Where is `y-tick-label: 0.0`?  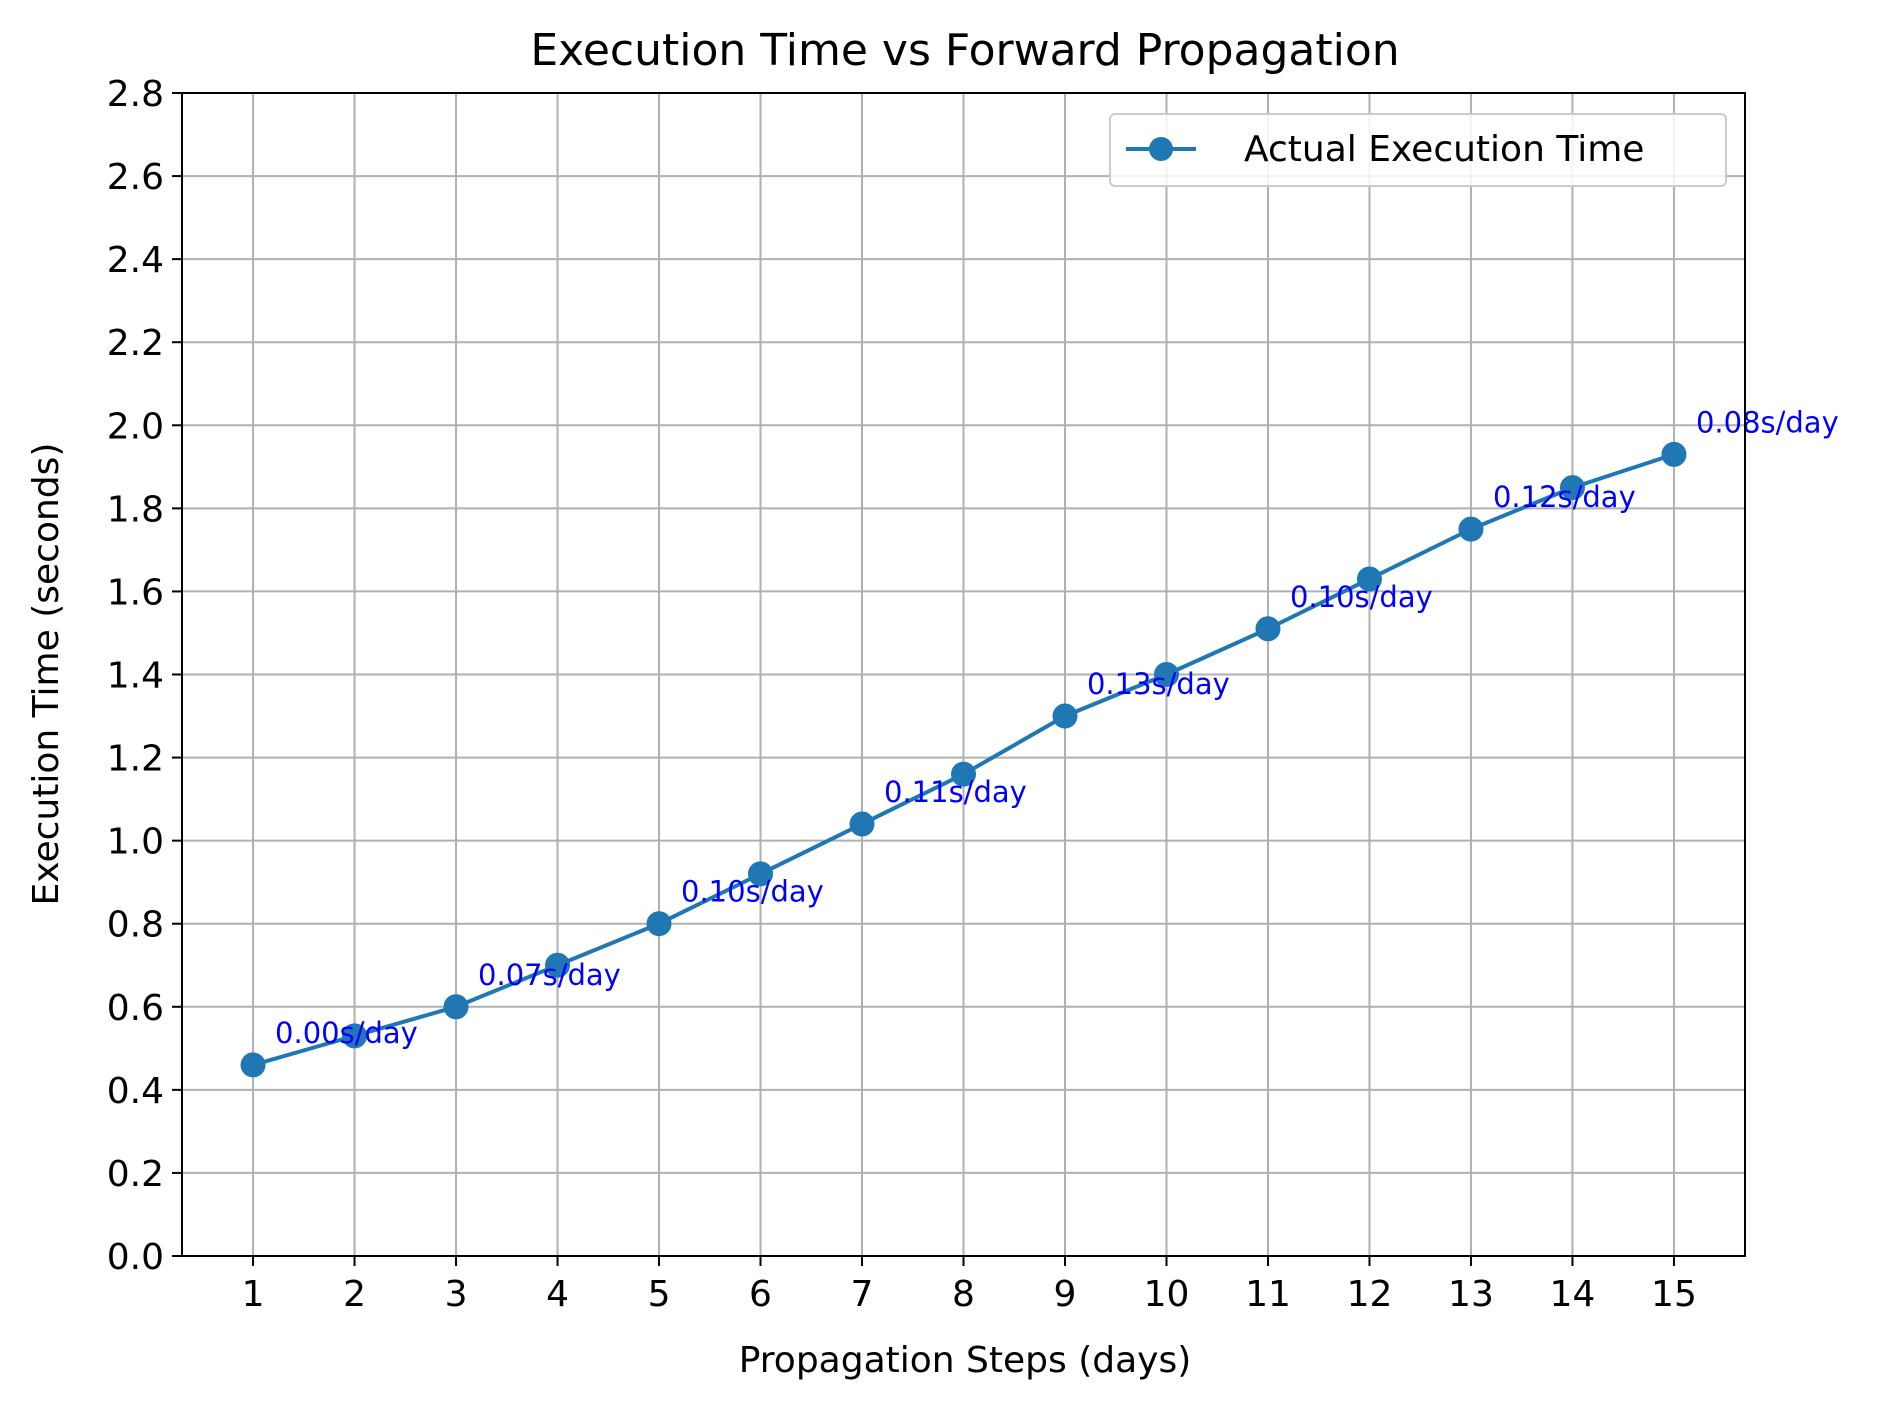
y-tick-label: 0.0 is located at coordinates (135, 1257).